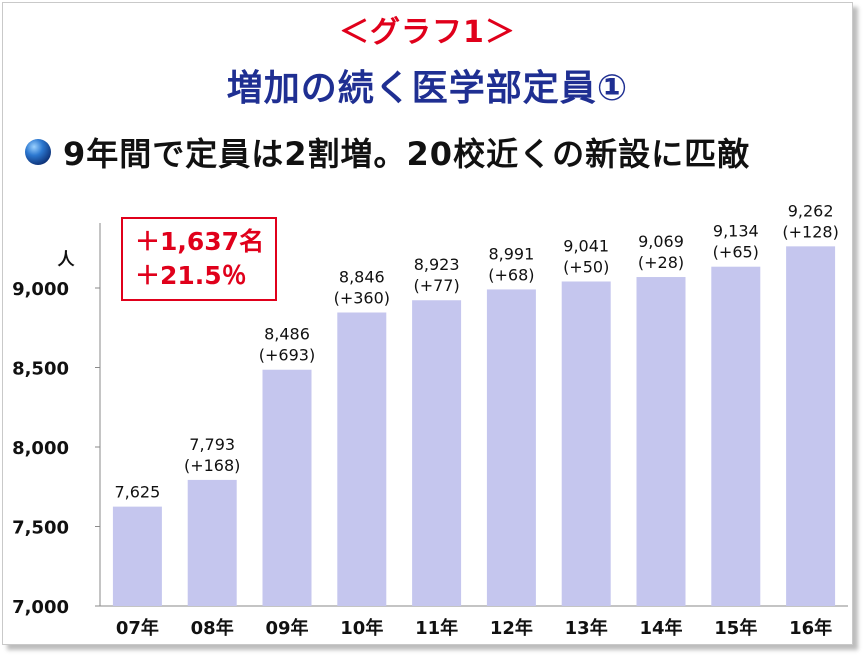 The width and height of the screenshot is (865, 657). I want to click on y-tick-label: 9,000, so click(40, 289).